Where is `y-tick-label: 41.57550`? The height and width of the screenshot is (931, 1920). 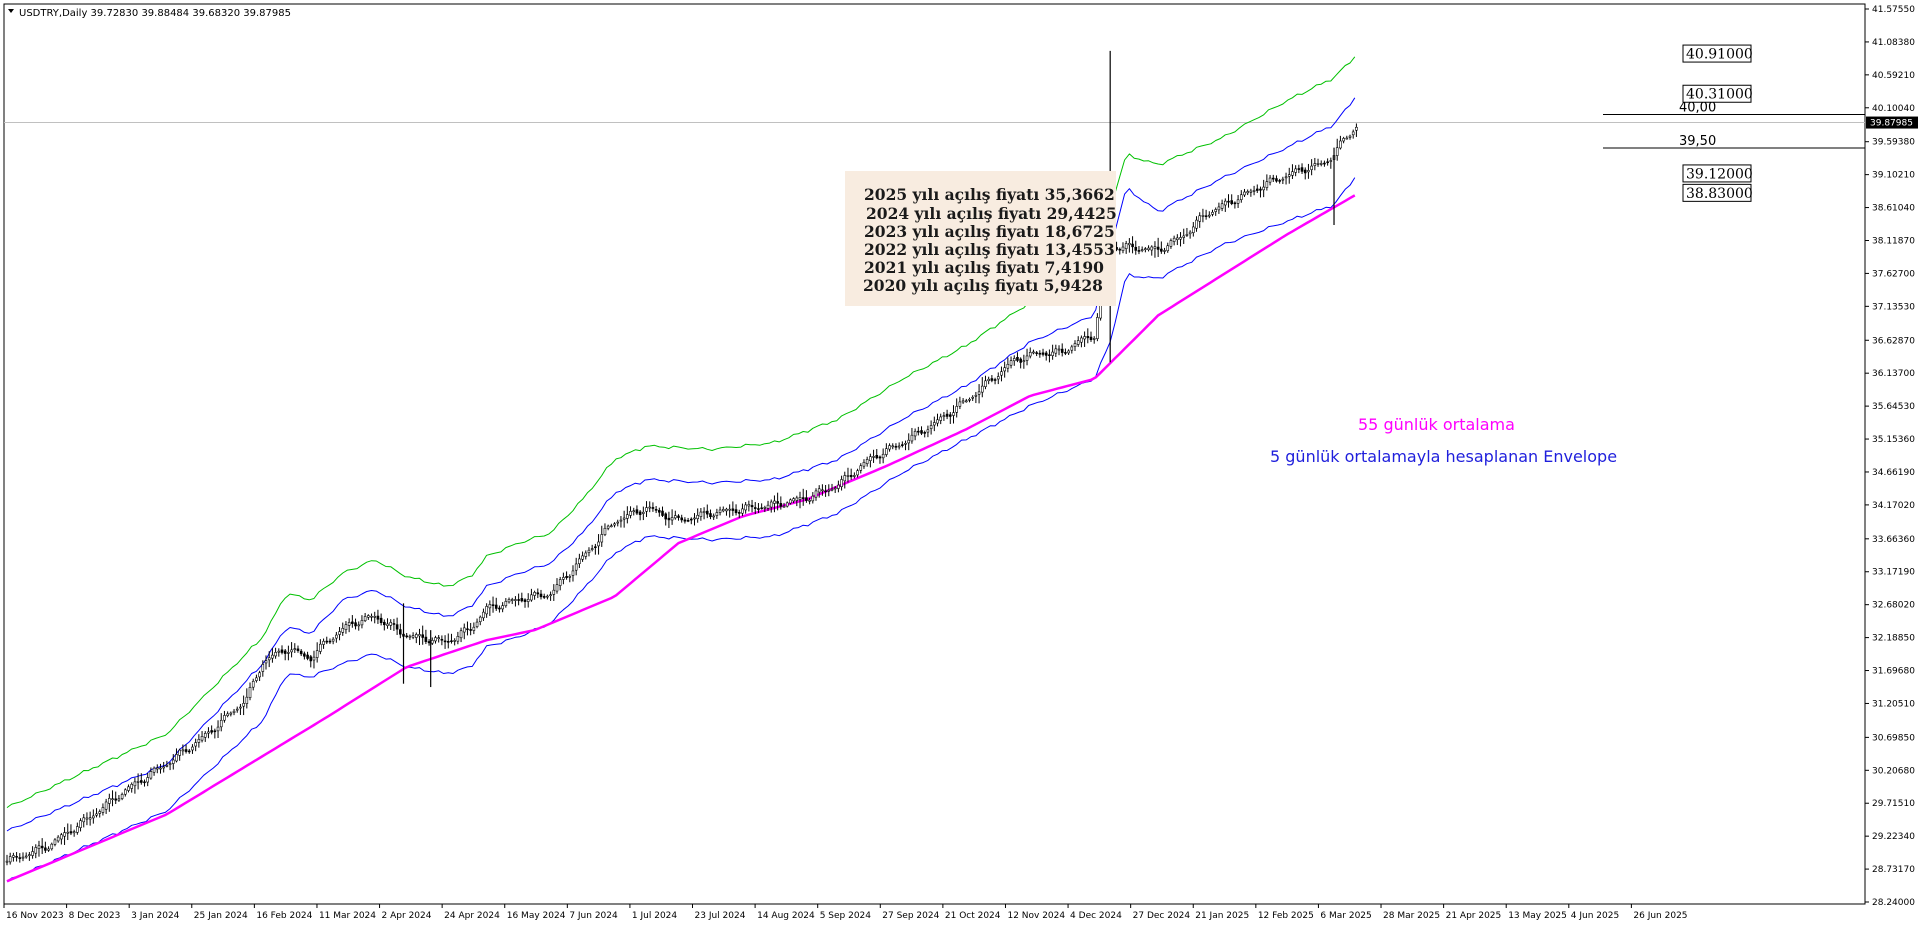
y-tick-label: 41.57550 is located at coordinates (1893, 10).